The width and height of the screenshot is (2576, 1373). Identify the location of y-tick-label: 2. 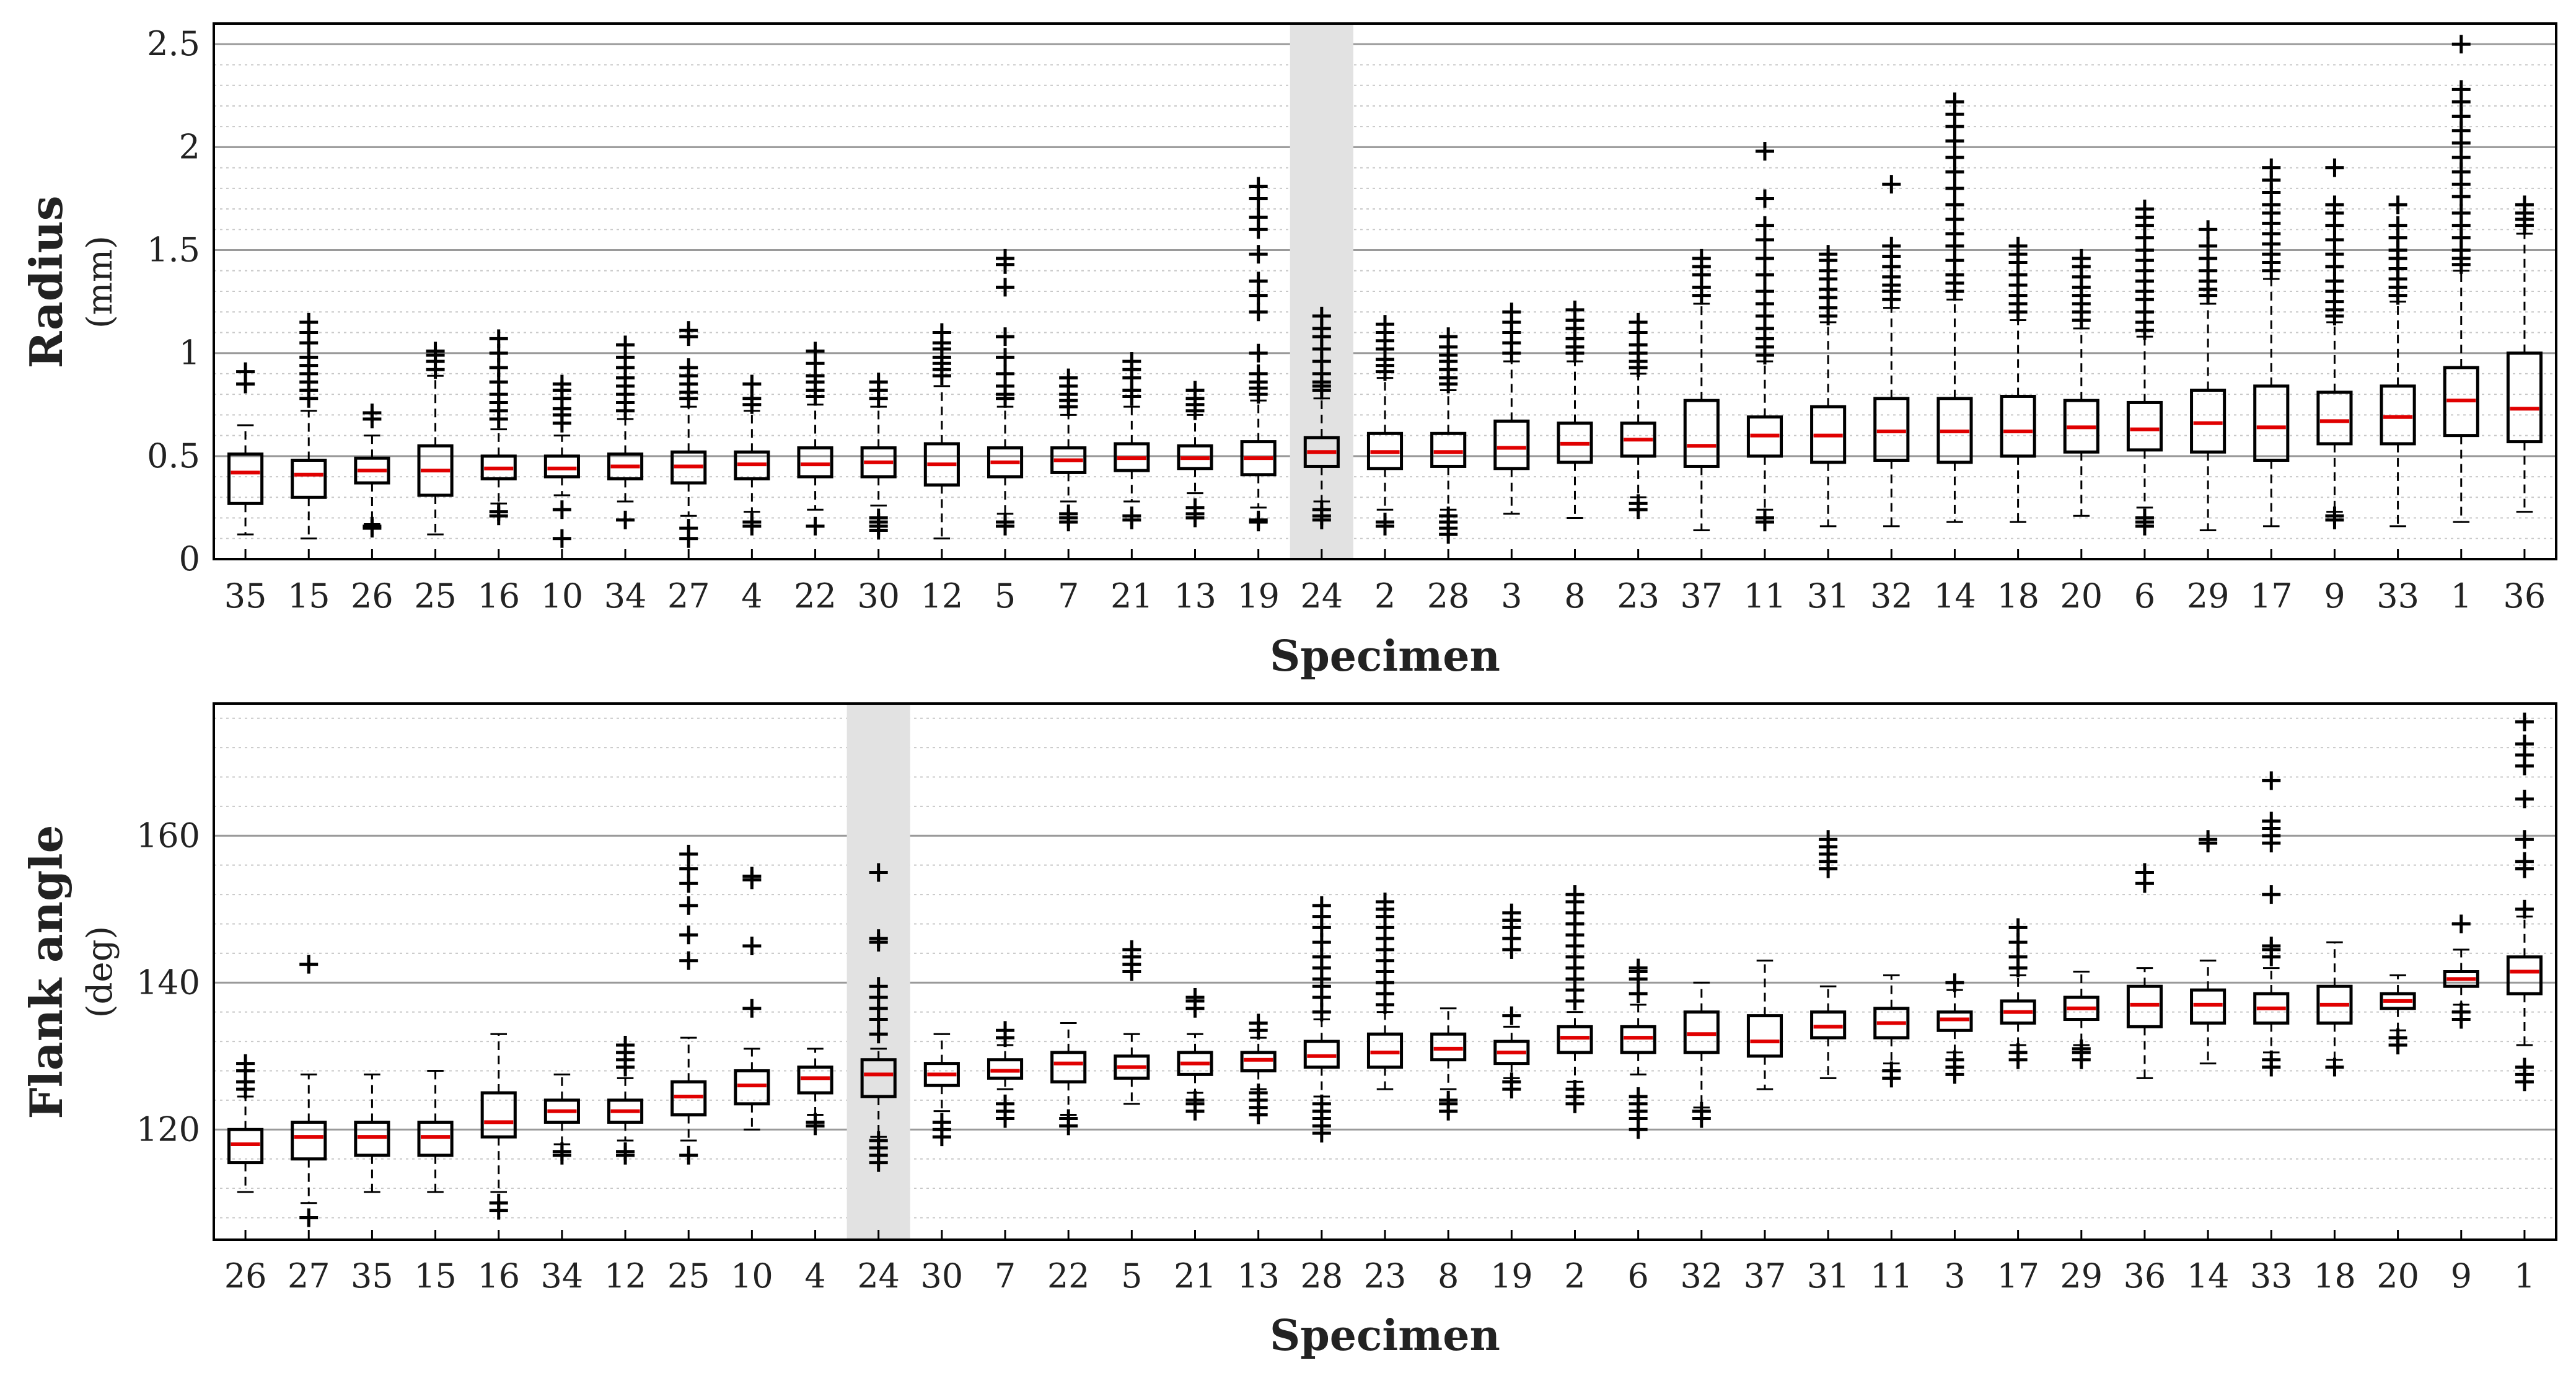
(189, 146).